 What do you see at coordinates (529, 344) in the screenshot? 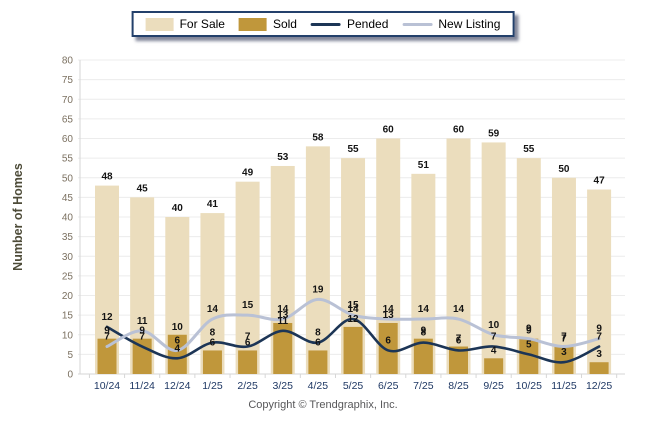
I see `data-label: 5` at bounding box center [529, 344].